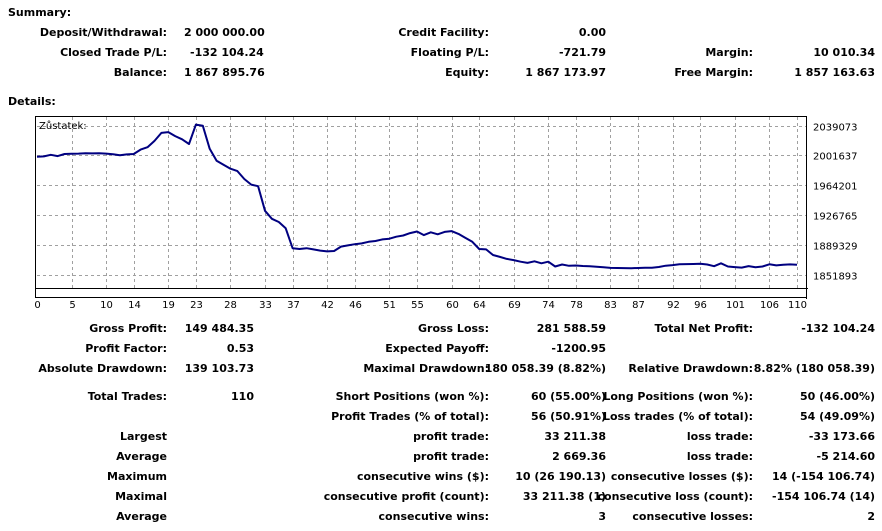 Image resolution: width=882 pixels, height=531 pixels. What do you see at coordinates (106, 305) in the screenshot?
I see `x-tick-label: 10` at bounding box center [106, 305].